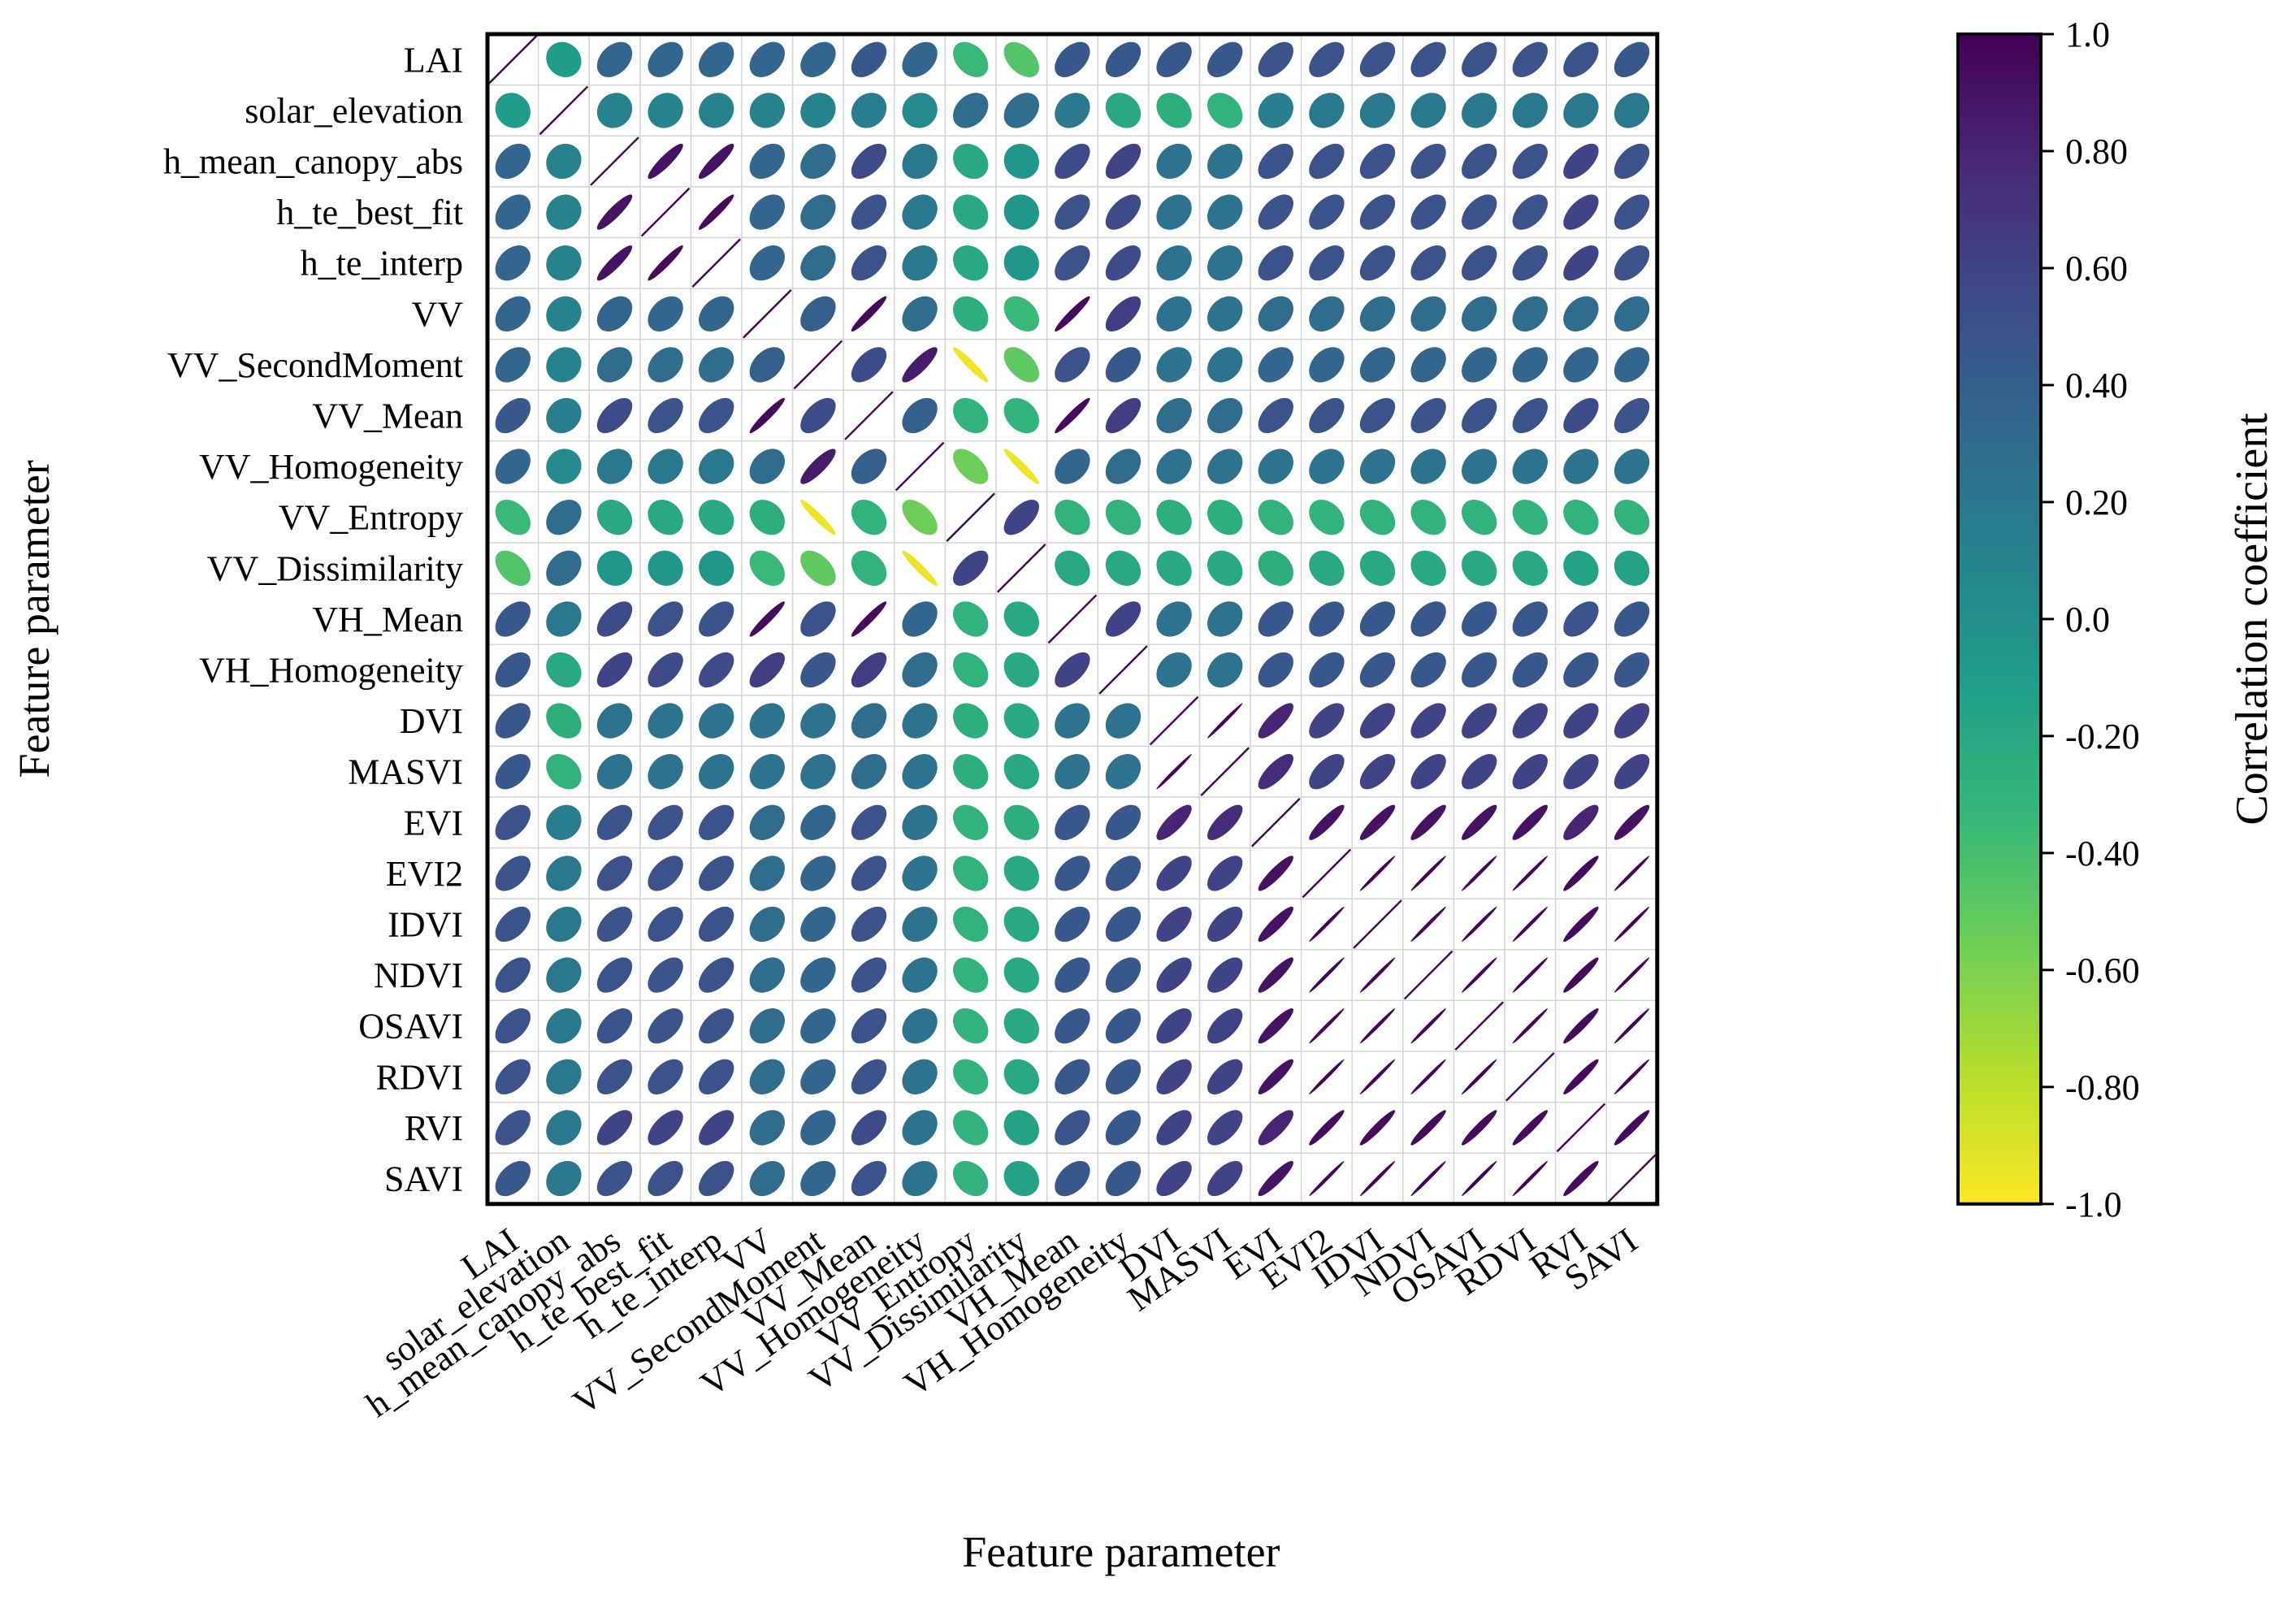  I want to click on matrix-cell-h_te_interp-h_te_interp, so click(716, 263).